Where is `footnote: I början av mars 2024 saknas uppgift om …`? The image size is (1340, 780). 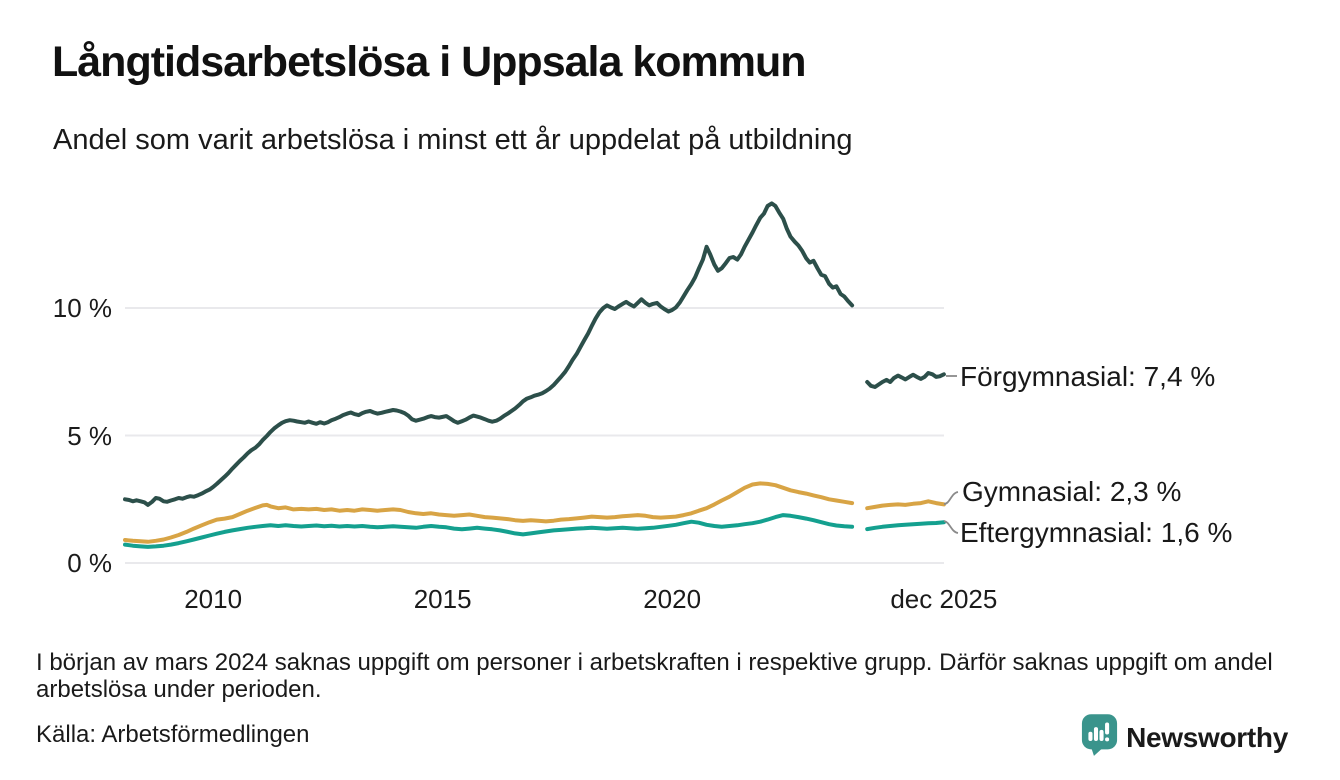 footnote: I början av mars 2024 saknas uppgift om … is located at coordinates (654, 676).